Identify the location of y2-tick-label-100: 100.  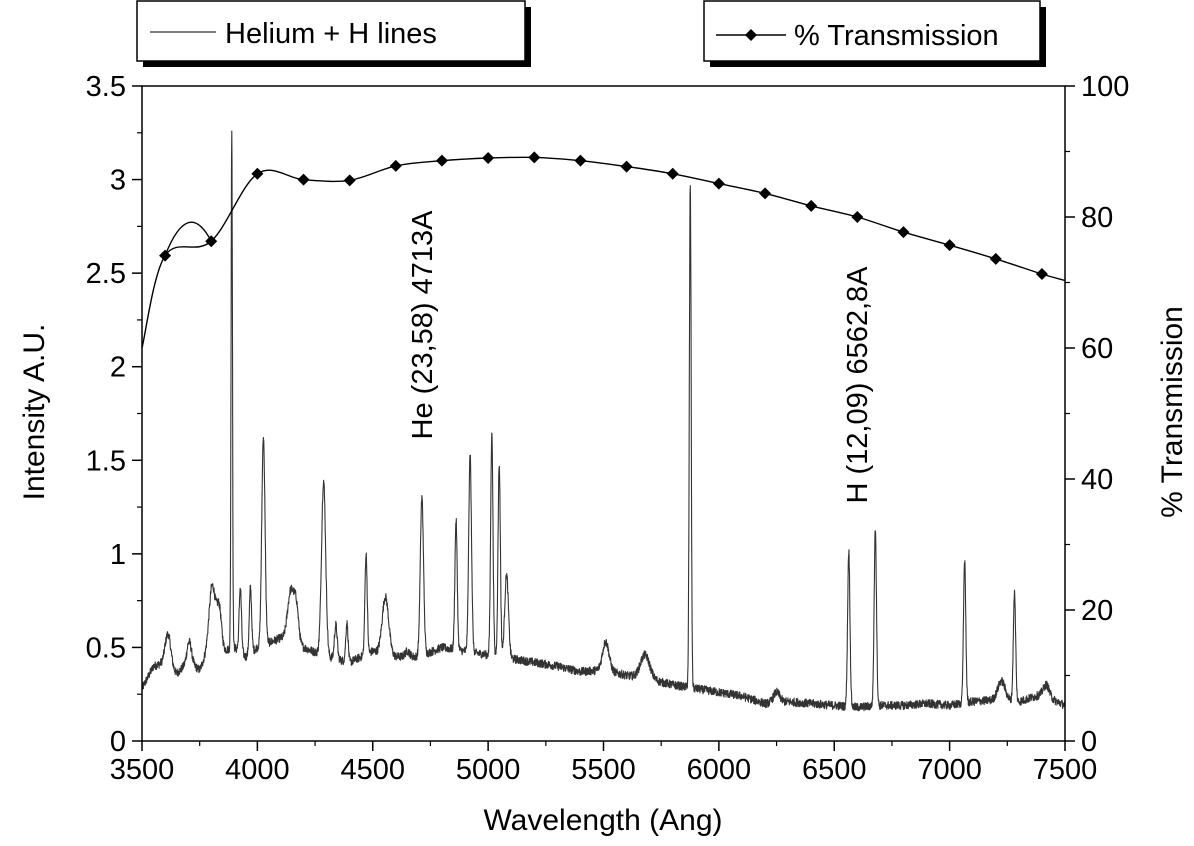
(1105, 87).